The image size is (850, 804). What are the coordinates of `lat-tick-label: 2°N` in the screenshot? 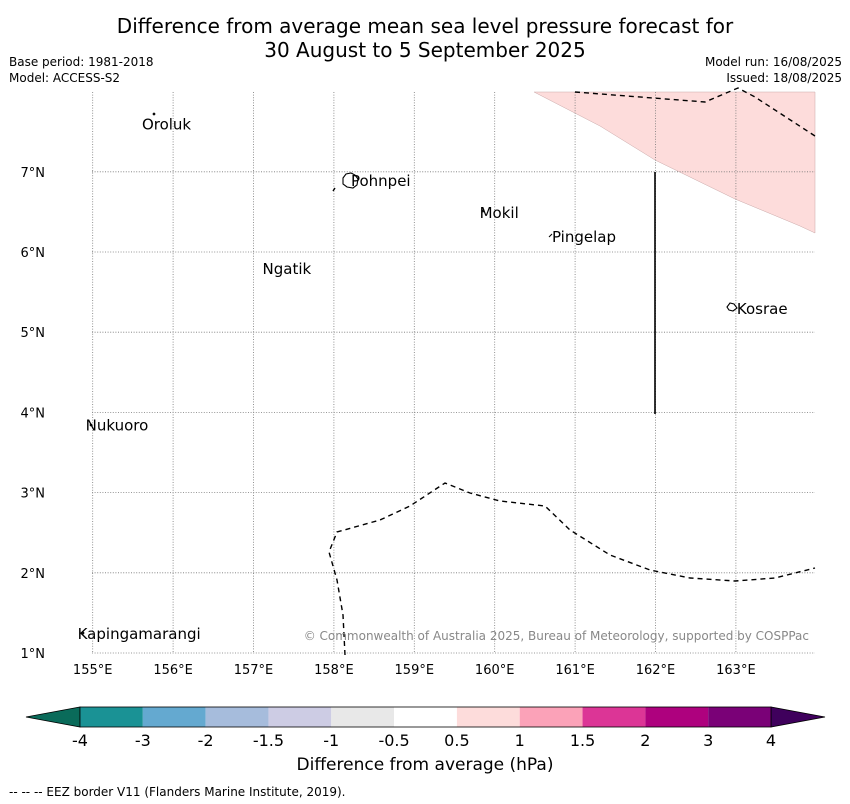 It's located at (33, 574).